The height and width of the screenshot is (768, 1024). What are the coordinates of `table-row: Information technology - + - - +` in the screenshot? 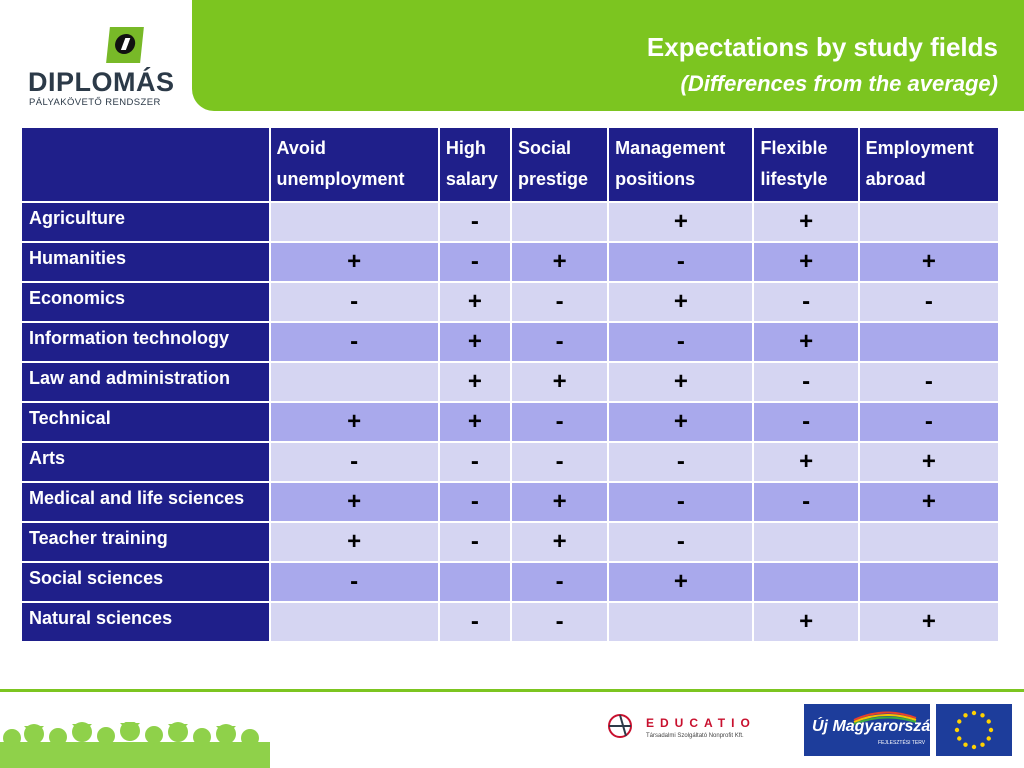 It's located at (510, 342).